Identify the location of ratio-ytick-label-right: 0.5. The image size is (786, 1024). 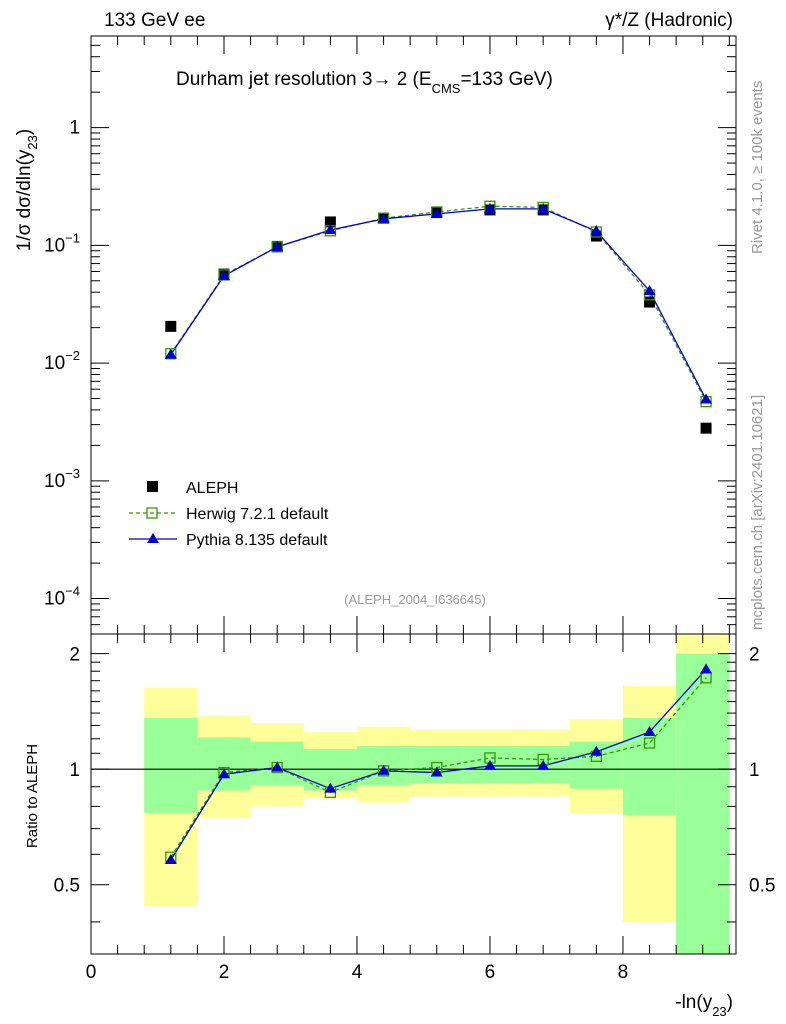
(762, 886).